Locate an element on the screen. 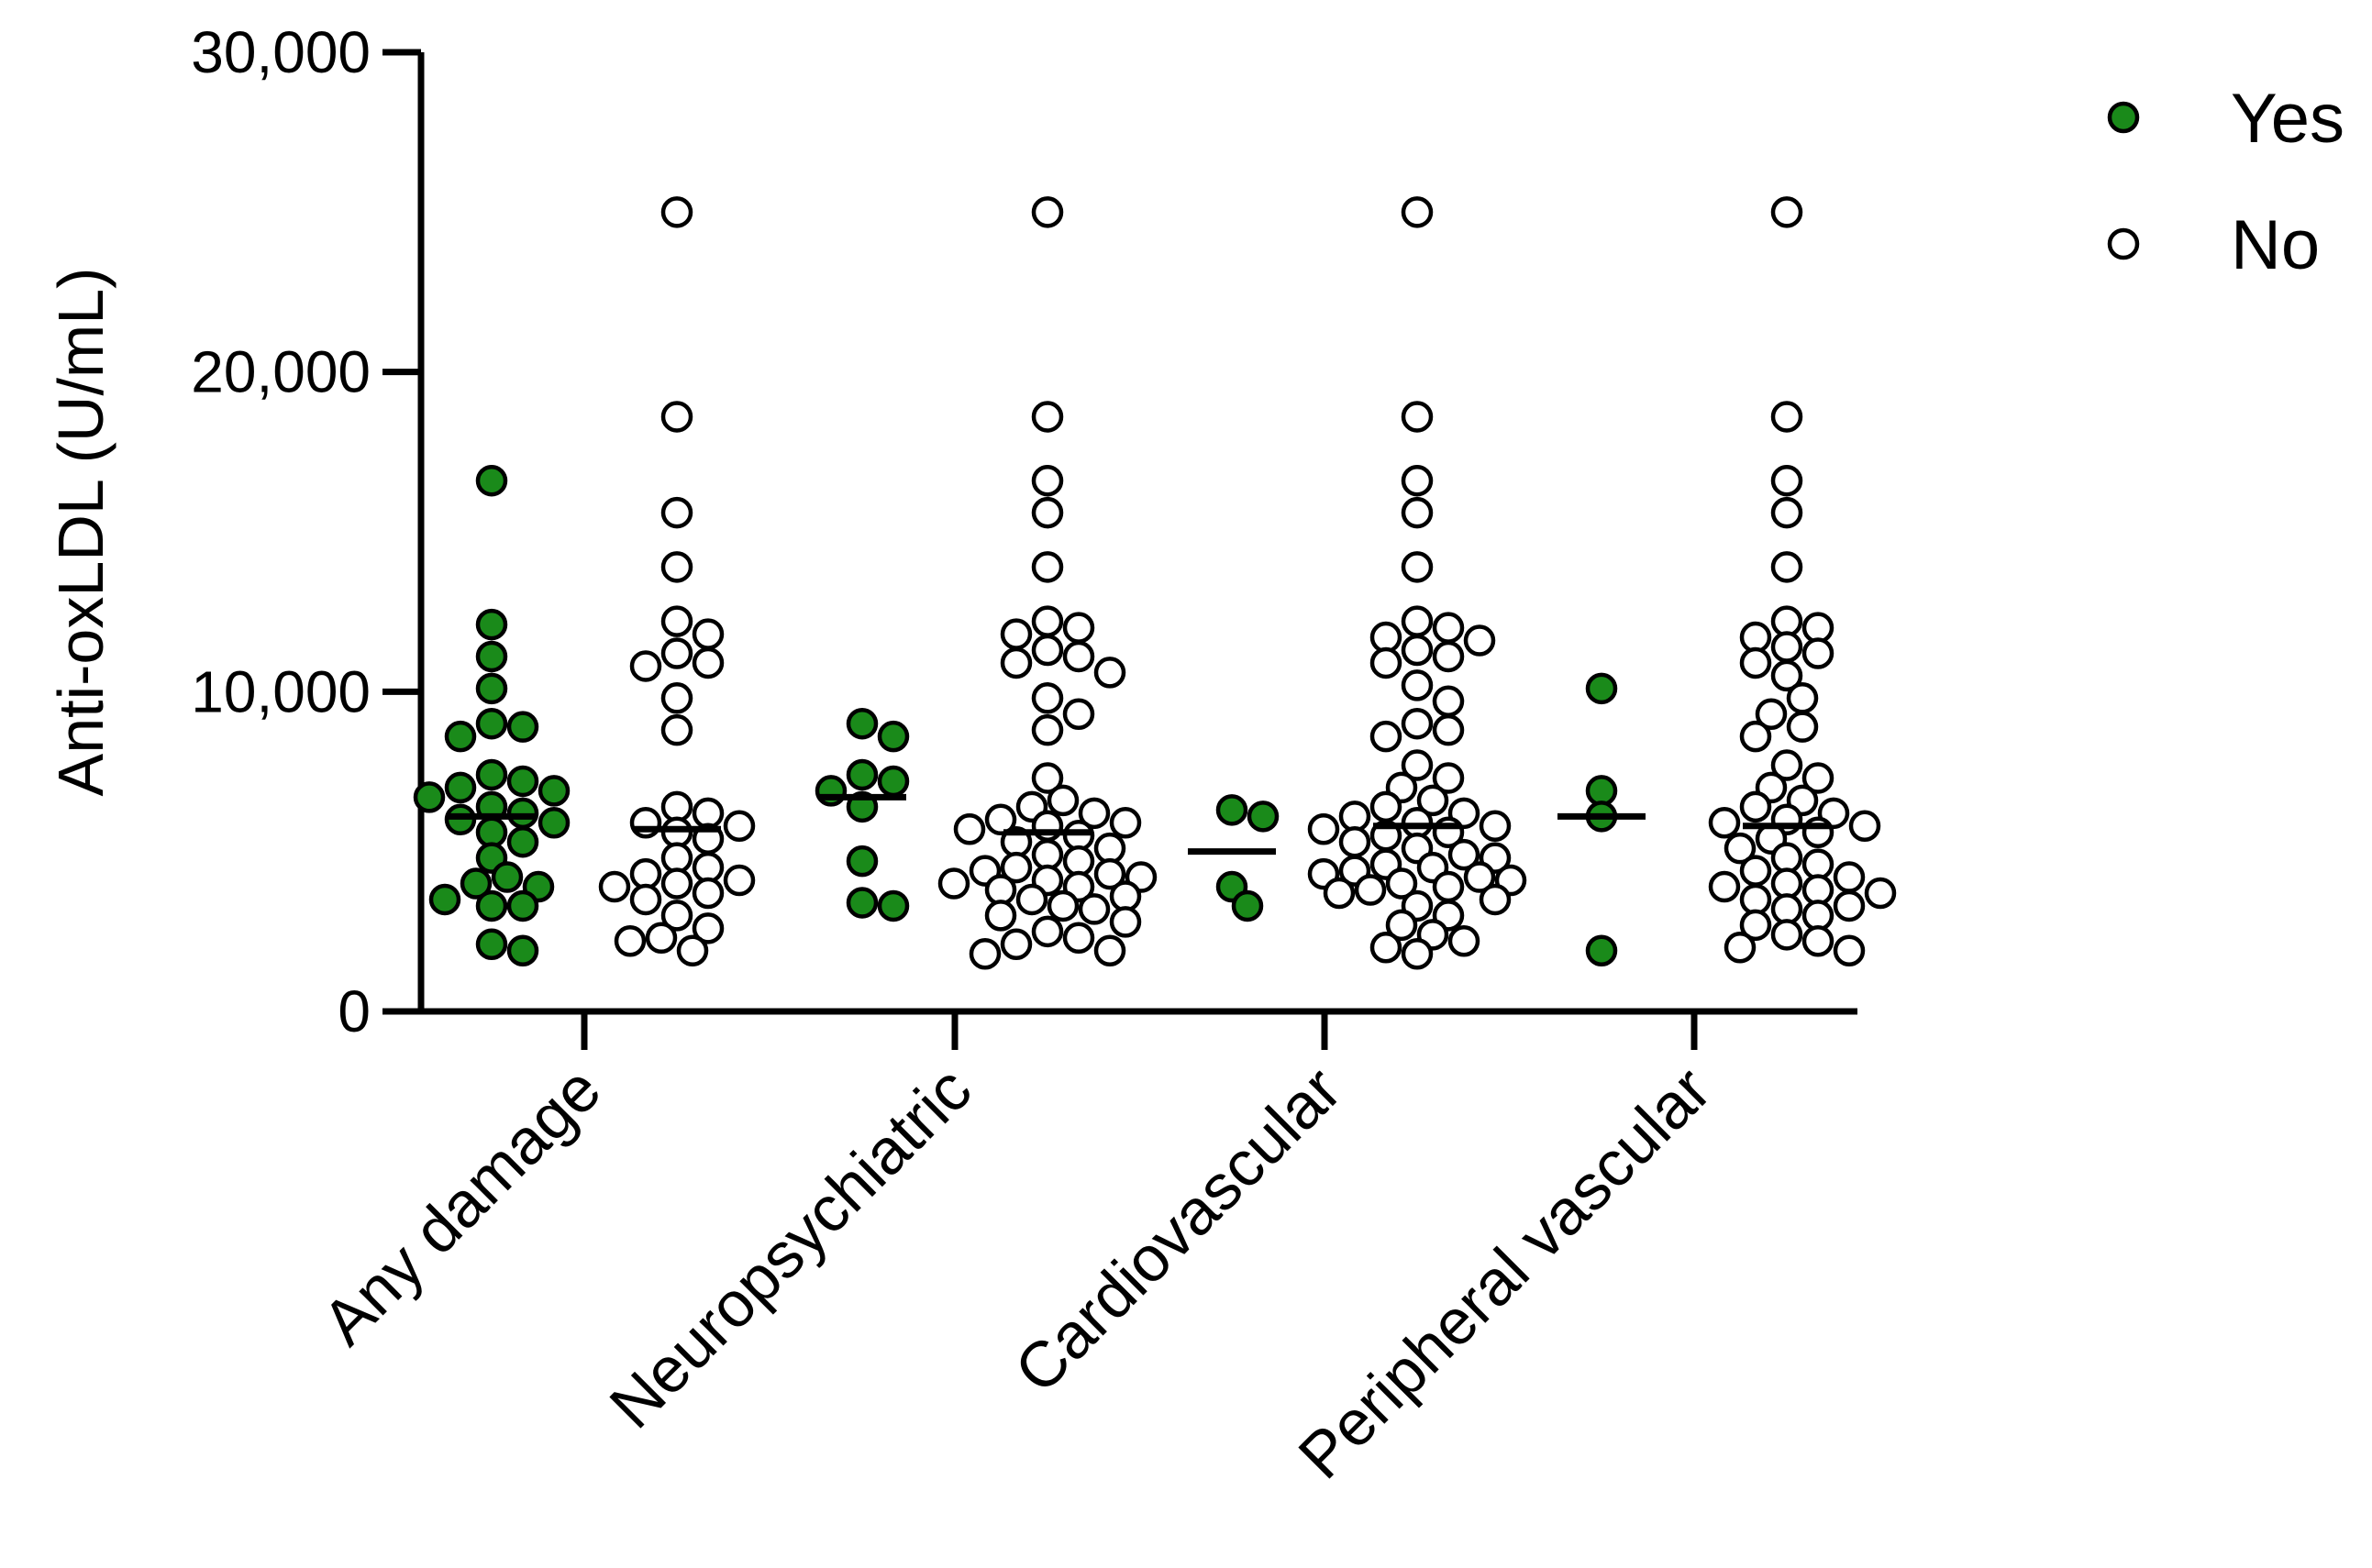 The image size is (2372, 1568). y-axis-title: Anti-oxLDL (U/mL) is located at coordinates (81, 533).